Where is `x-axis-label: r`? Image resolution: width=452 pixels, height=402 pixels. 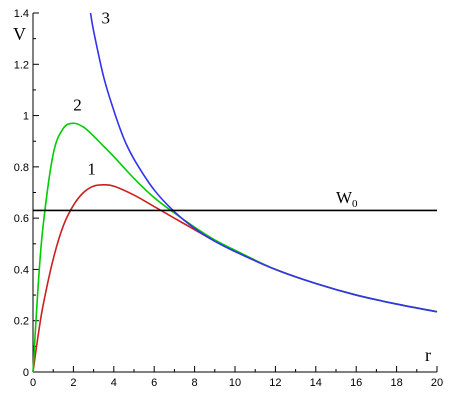
x-axis-label: r is located at coordinates (428, 355).